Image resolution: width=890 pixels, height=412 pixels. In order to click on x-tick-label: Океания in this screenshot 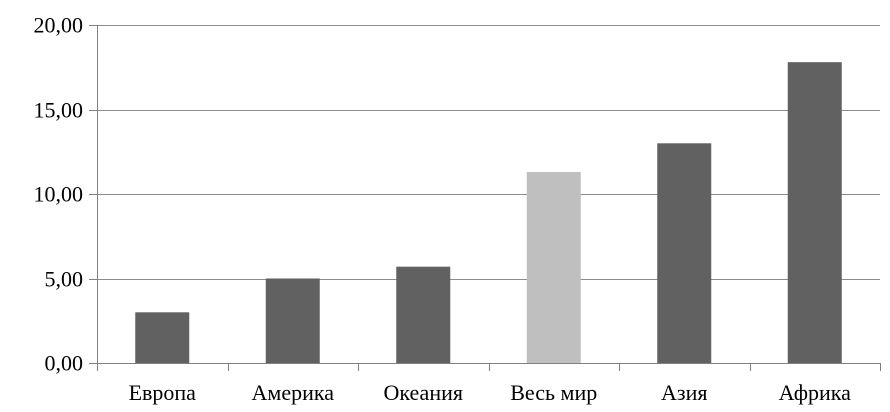, I will do `click(424, 392)`.